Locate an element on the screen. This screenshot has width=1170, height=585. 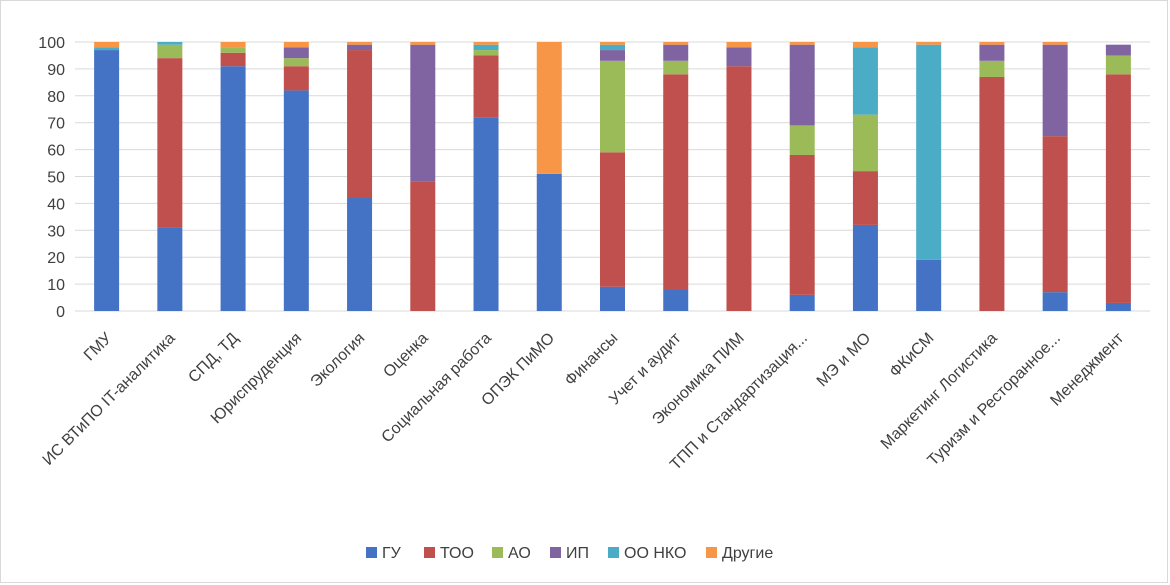
y-tick-label: 20 is located at coordinates (56, 258).